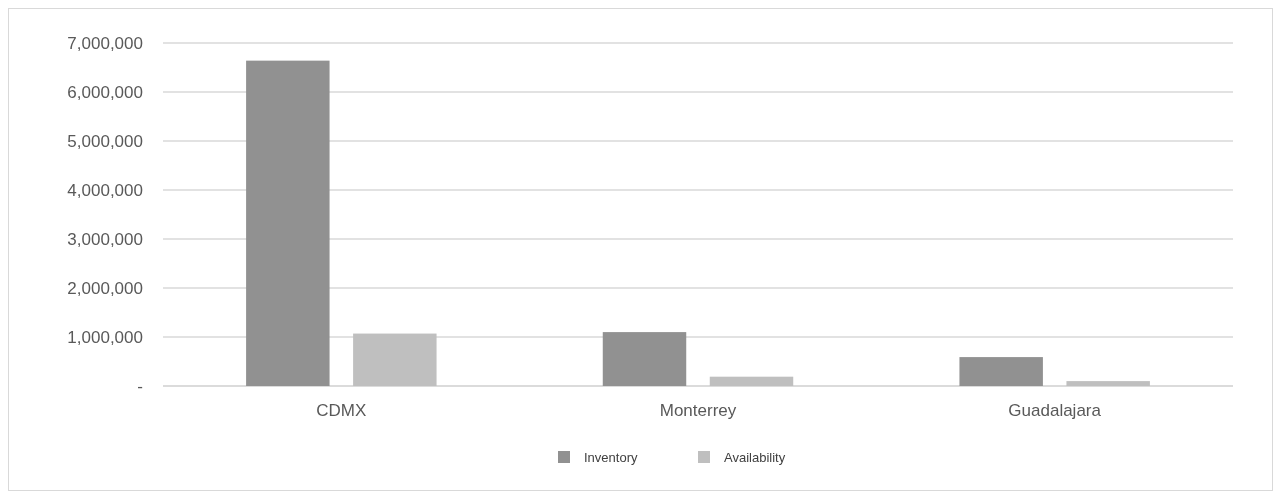 The height and width of the screenshot is (499, 1281). I want to click on y-tick-label: -, so click(140, 386).